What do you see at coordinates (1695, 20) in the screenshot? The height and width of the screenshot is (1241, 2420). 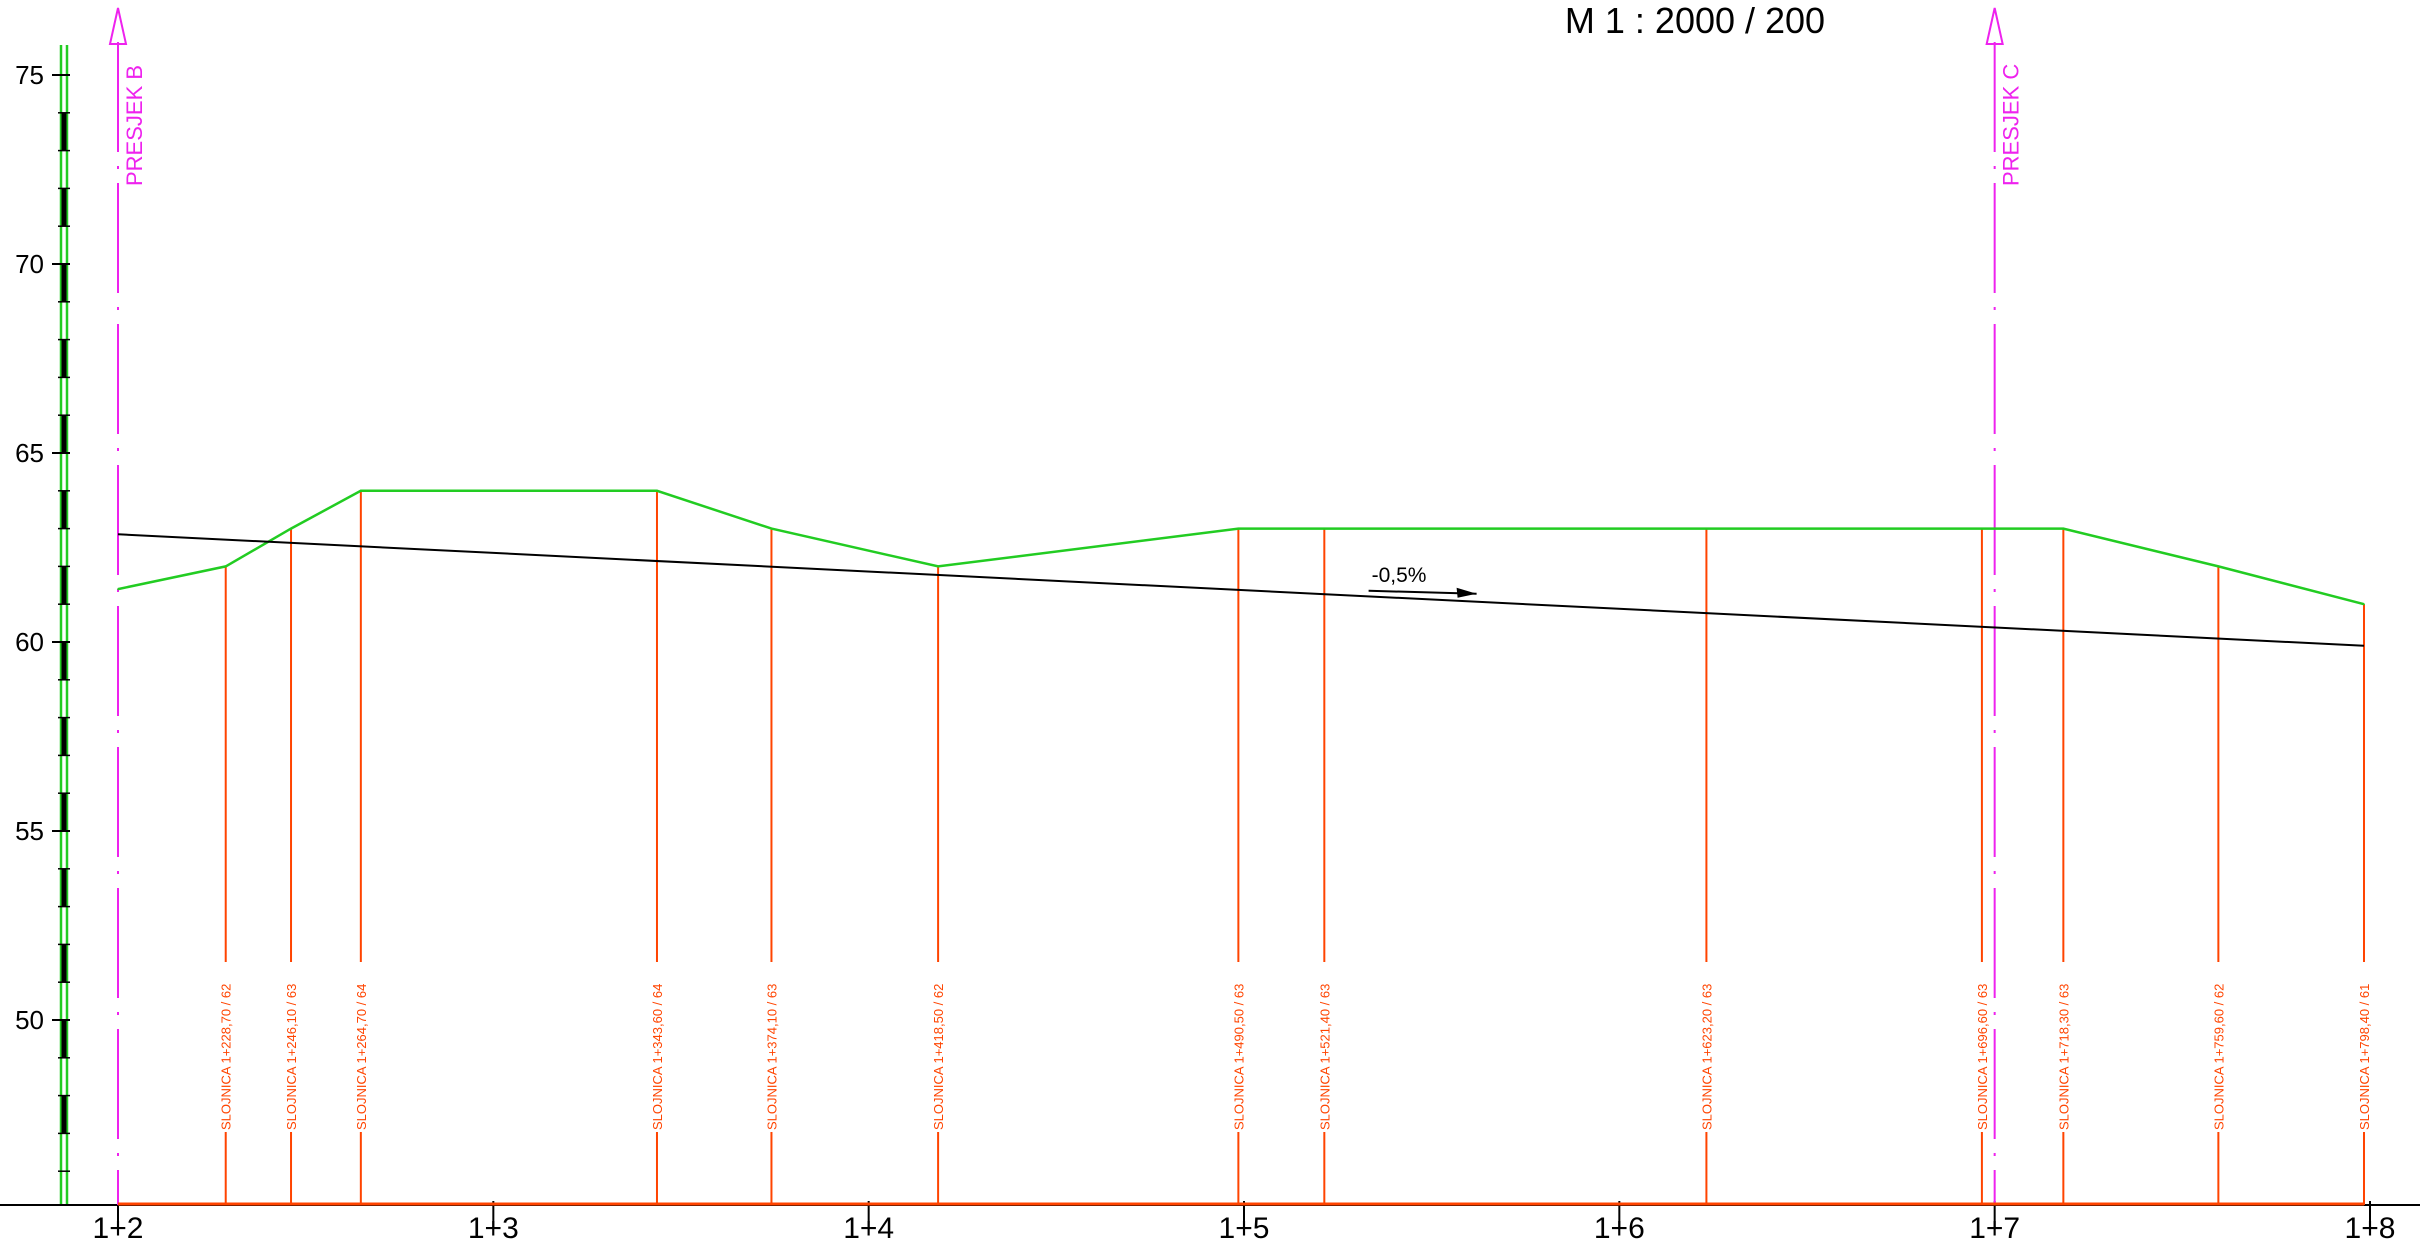 I see `scale-title: M 1 : 2000 / 200` at bounding box center [1695, 20].